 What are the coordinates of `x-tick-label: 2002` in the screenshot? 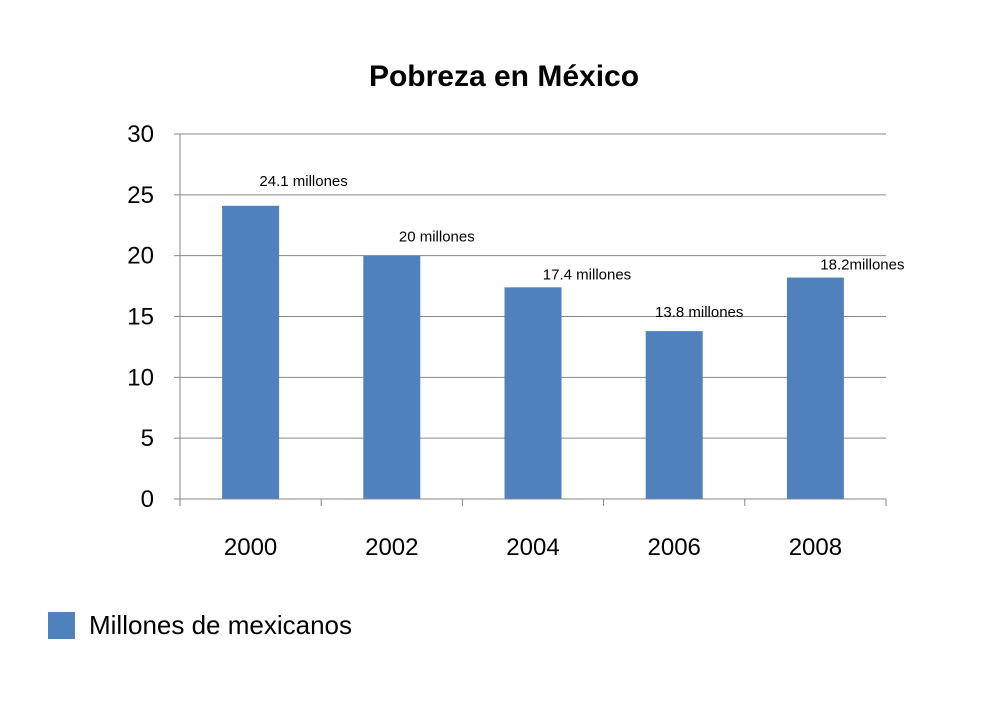 It's located at (391, 547).